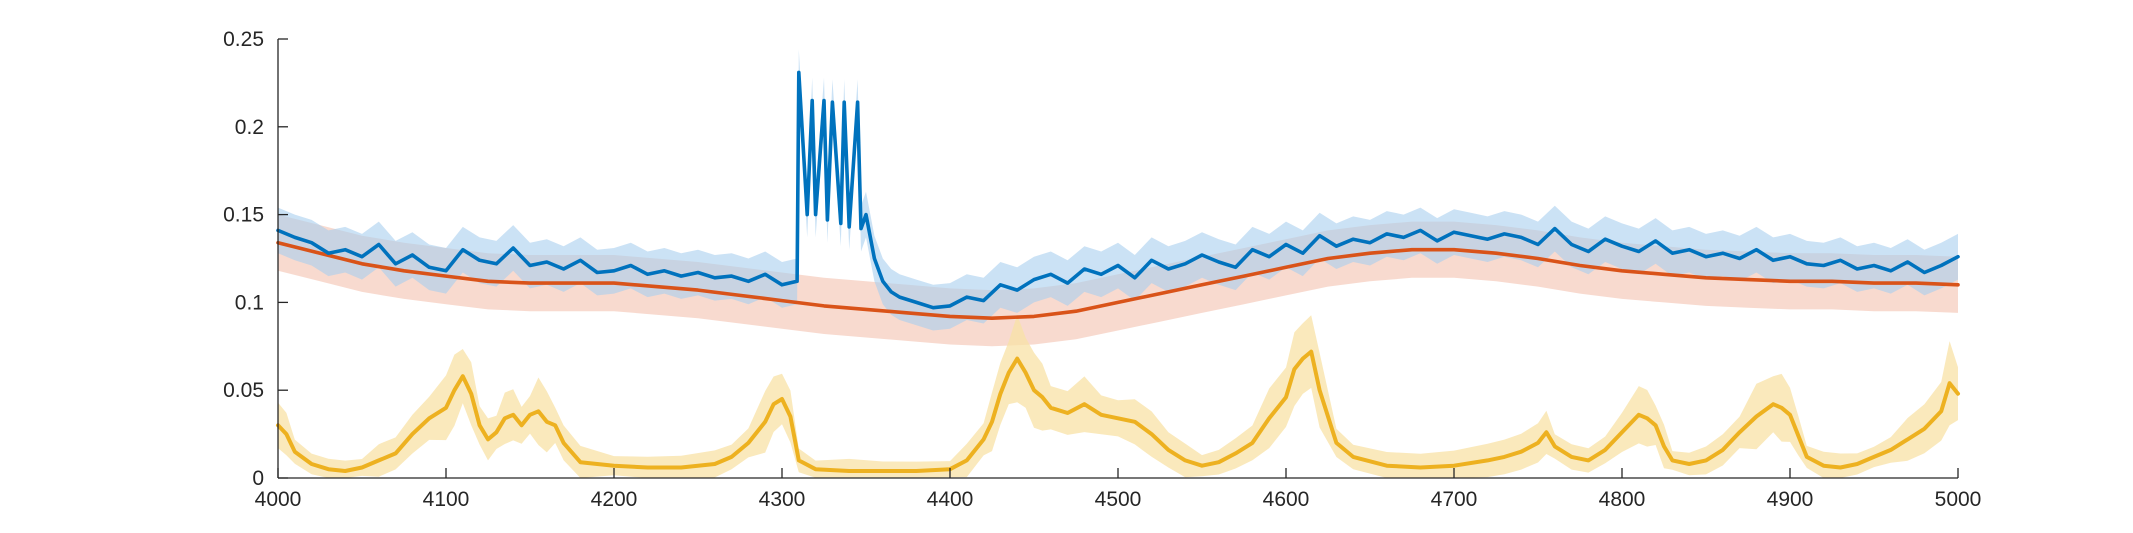 This screenshot has width=2133, height=533. What do you see at coordinates (446, 499) in the screenshot?
I see `x-tick-label: 4100` at bounding box center [446, 499].